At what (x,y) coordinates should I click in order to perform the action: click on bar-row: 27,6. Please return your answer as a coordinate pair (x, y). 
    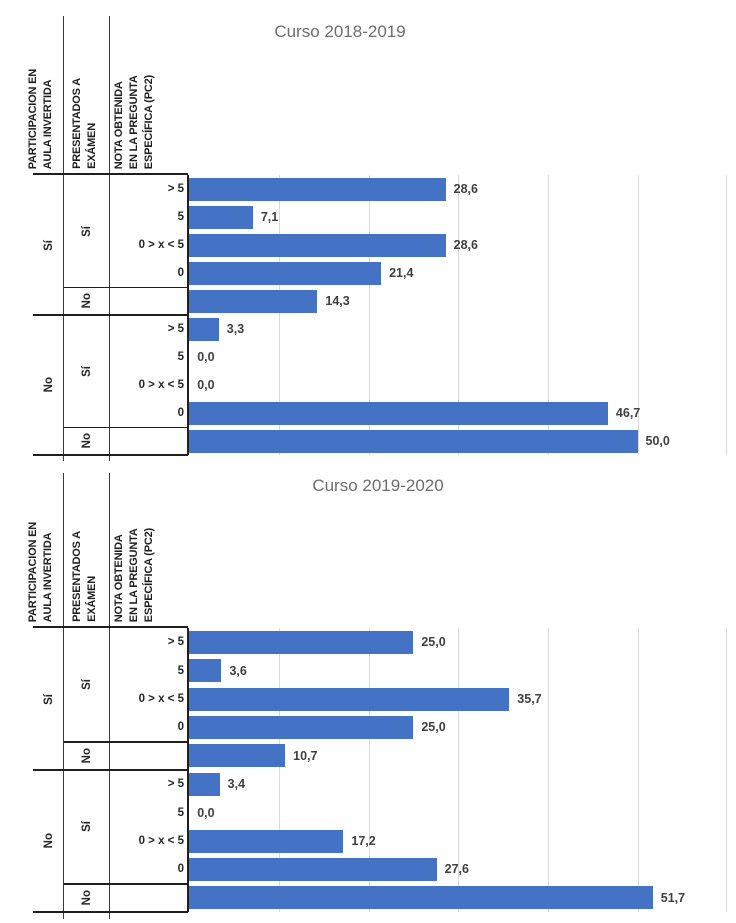
    Looking at the image, I should click on (458, 869).